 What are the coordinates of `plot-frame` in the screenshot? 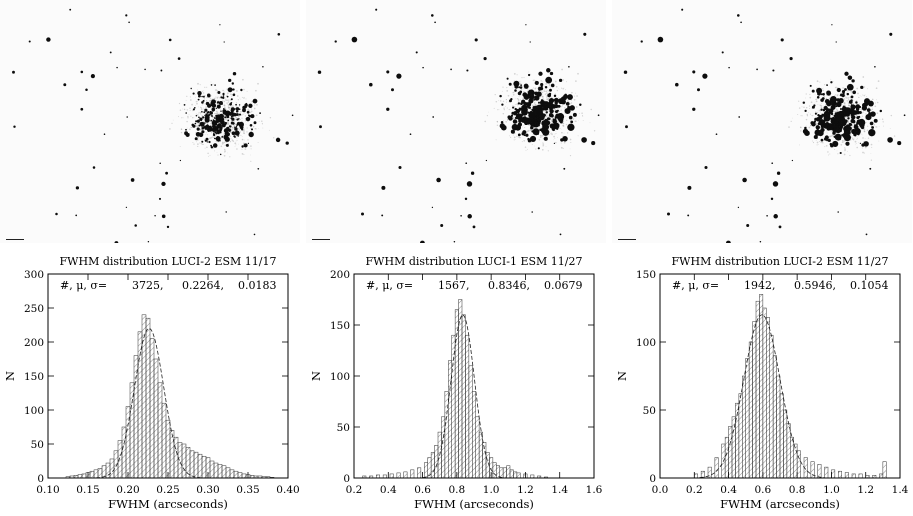 It's located at (780, 376).